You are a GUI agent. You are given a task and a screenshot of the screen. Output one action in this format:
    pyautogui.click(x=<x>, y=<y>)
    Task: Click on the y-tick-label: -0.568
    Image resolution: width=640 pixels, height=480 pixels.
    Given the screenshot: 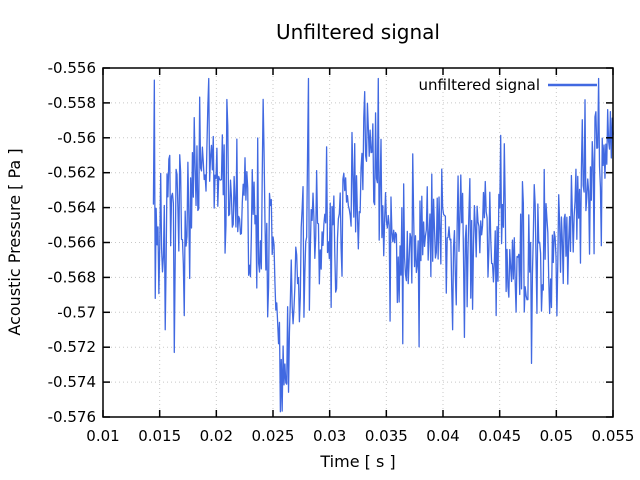 What is the action you would take?
    pyautogui.click(x=72, y=277)
    